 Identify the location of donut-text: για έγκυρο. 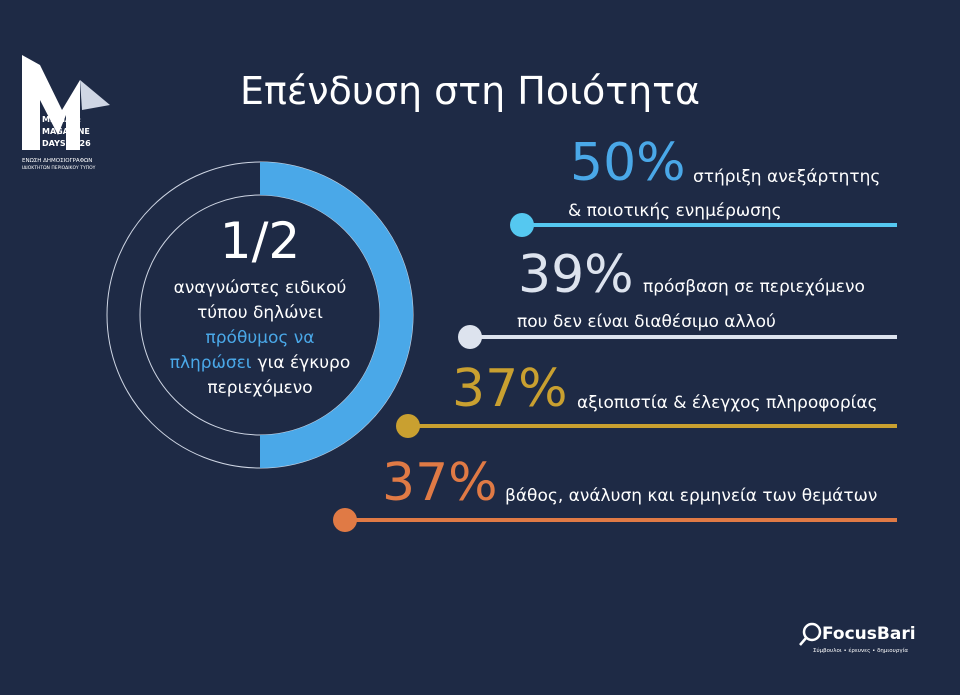
(304, 363).